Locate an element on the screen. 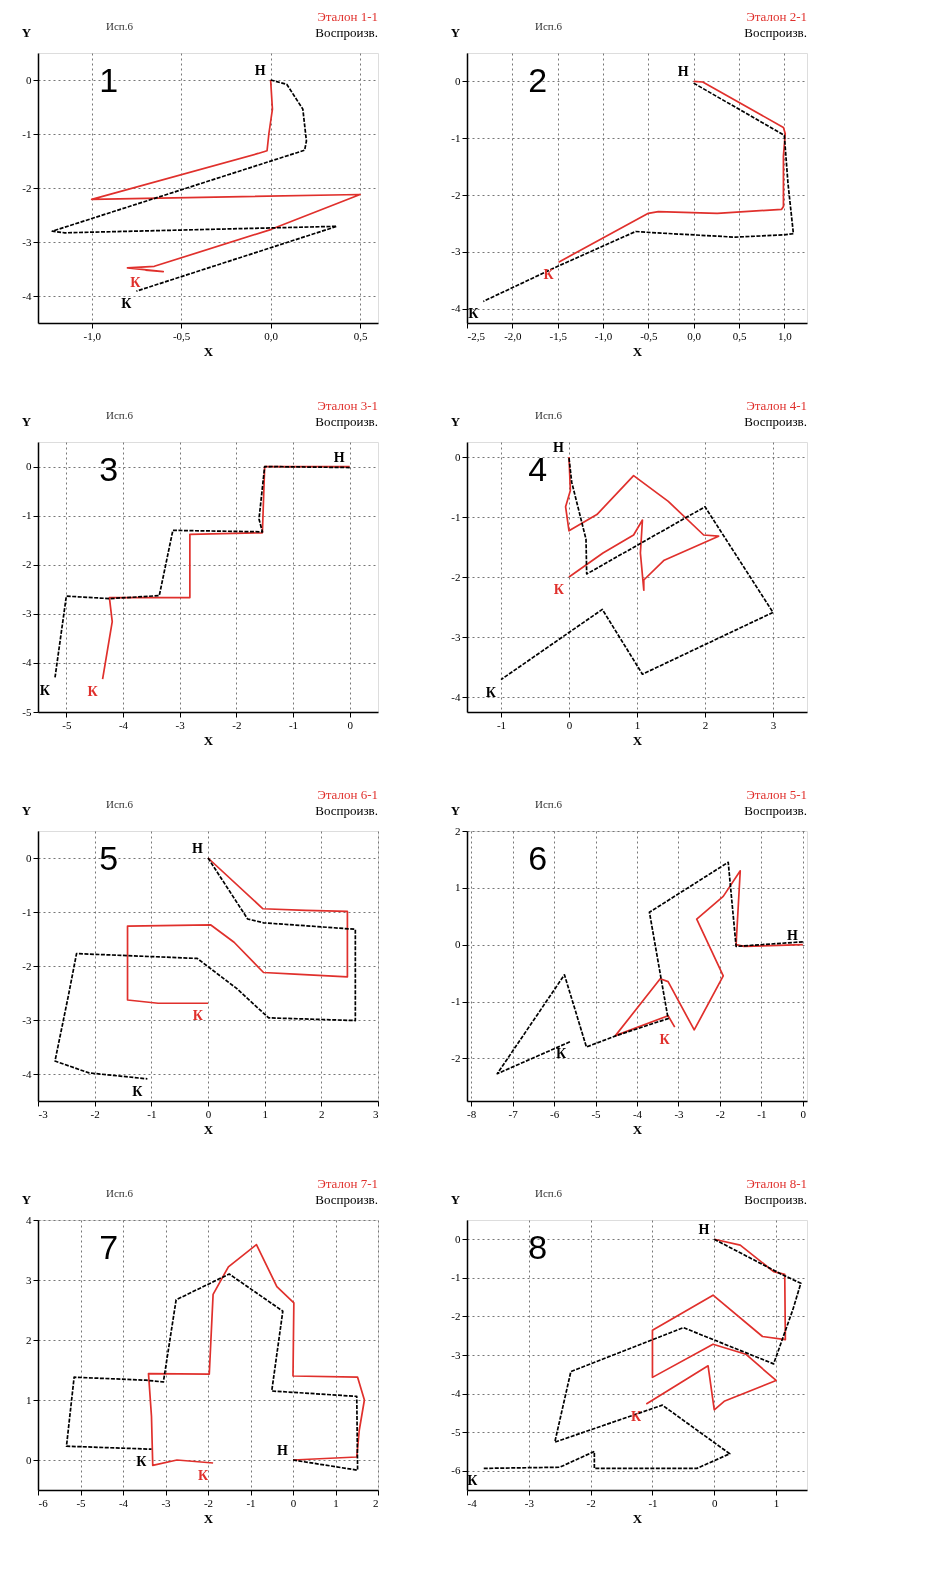 Image resolution: width=938 pixels, height=1585 pixels. x-tick-label: 1 is located at coordinates (776, 1502).